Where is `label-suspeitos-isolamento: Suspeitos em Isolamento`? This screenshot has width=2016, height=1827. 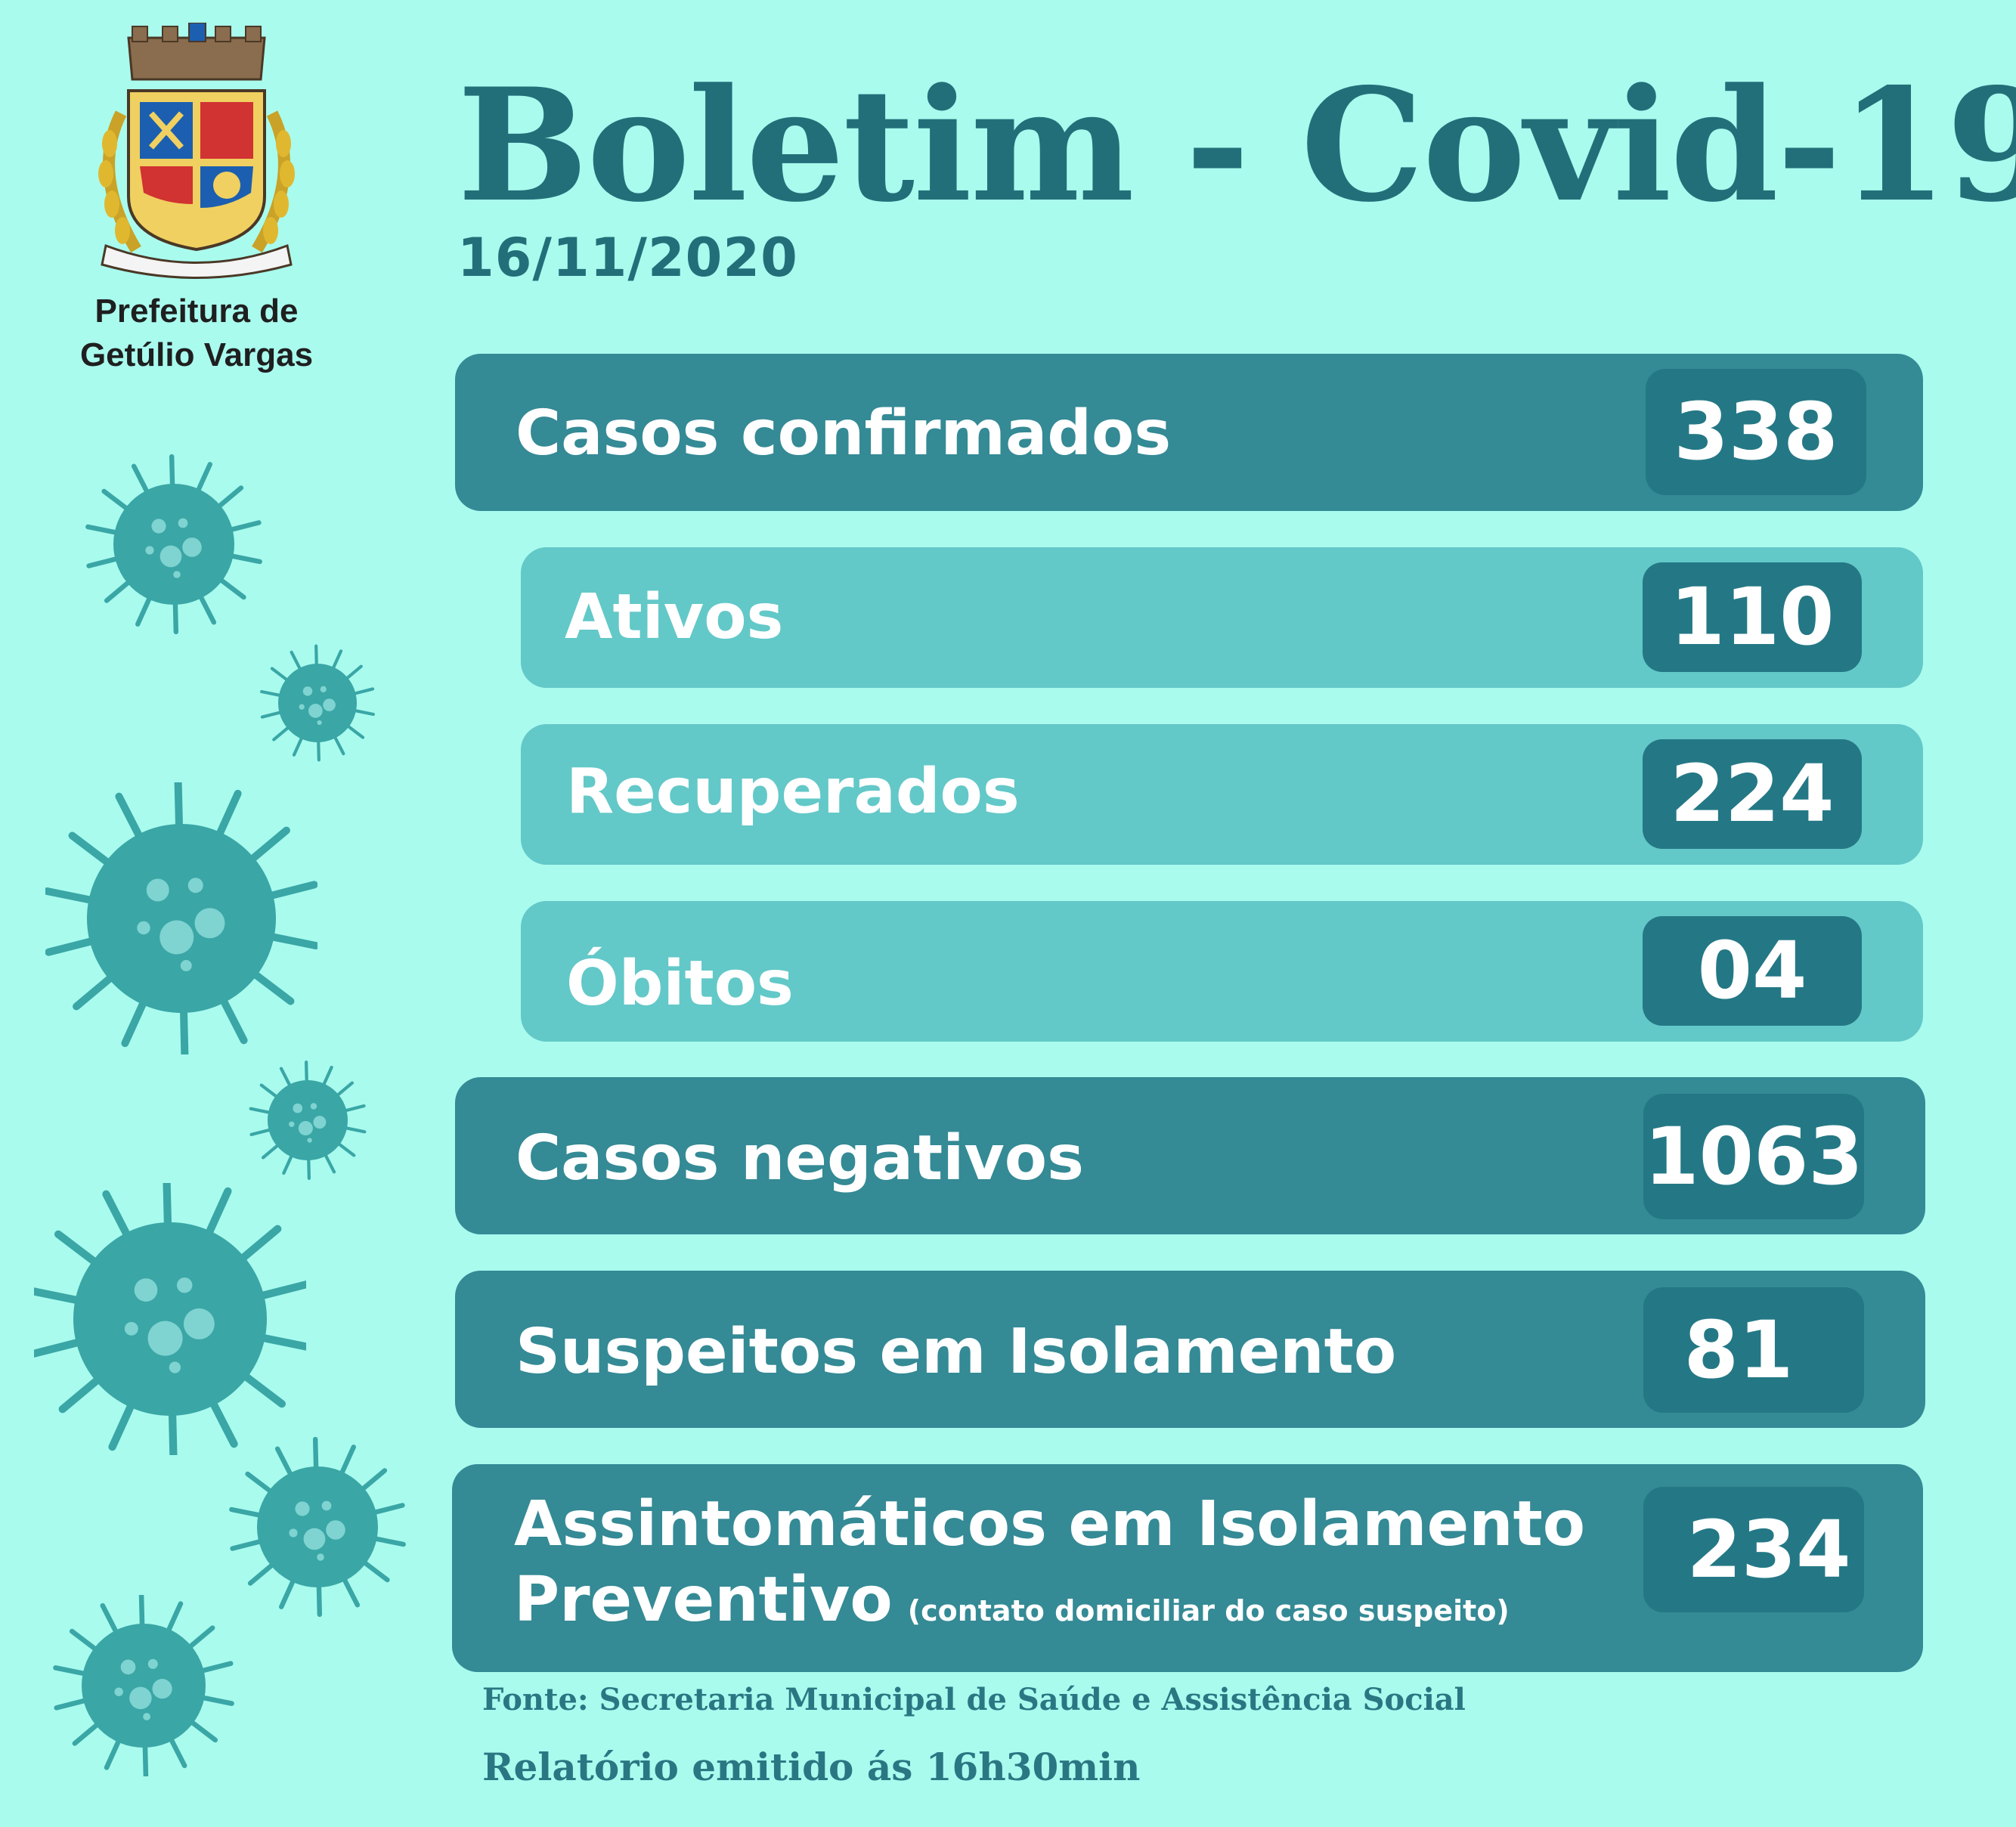
label-suspeitos-isolamento: Suspeitos em Isolamento is located at coordinates (956, 1352).